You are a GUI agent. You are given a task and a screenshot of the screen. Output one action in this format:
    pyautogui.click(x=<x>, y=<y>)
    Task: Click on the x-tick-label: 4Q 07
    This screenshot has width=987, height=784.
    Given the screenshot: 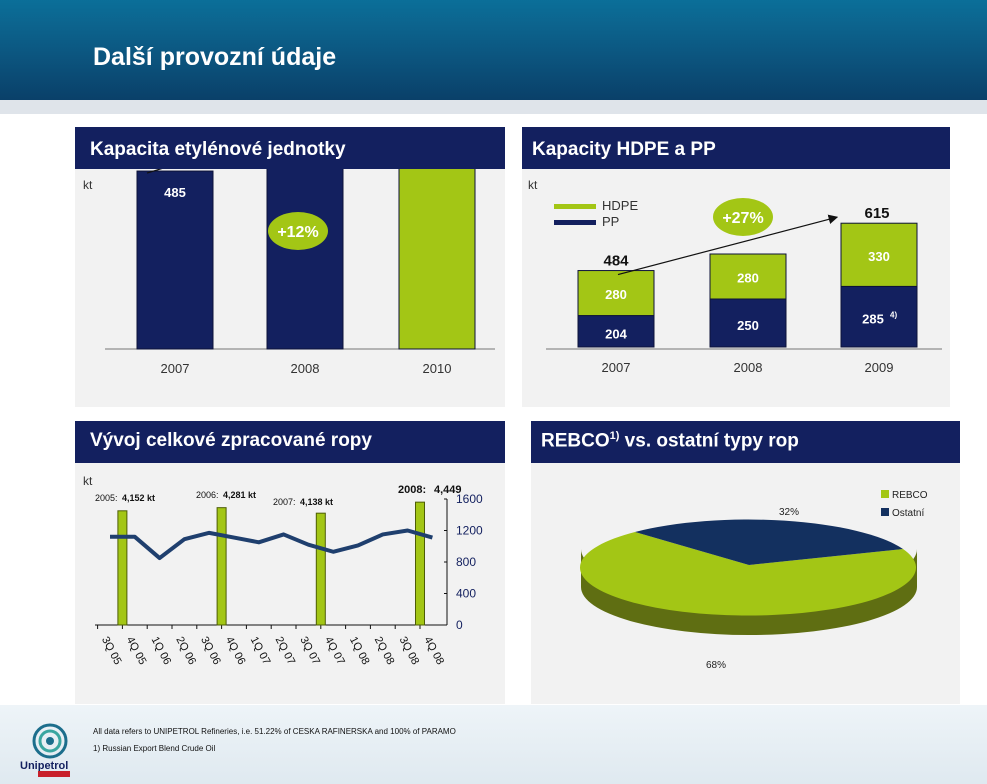 What is the action you would take?
    pyautogui.click(x=334, y=651)
    